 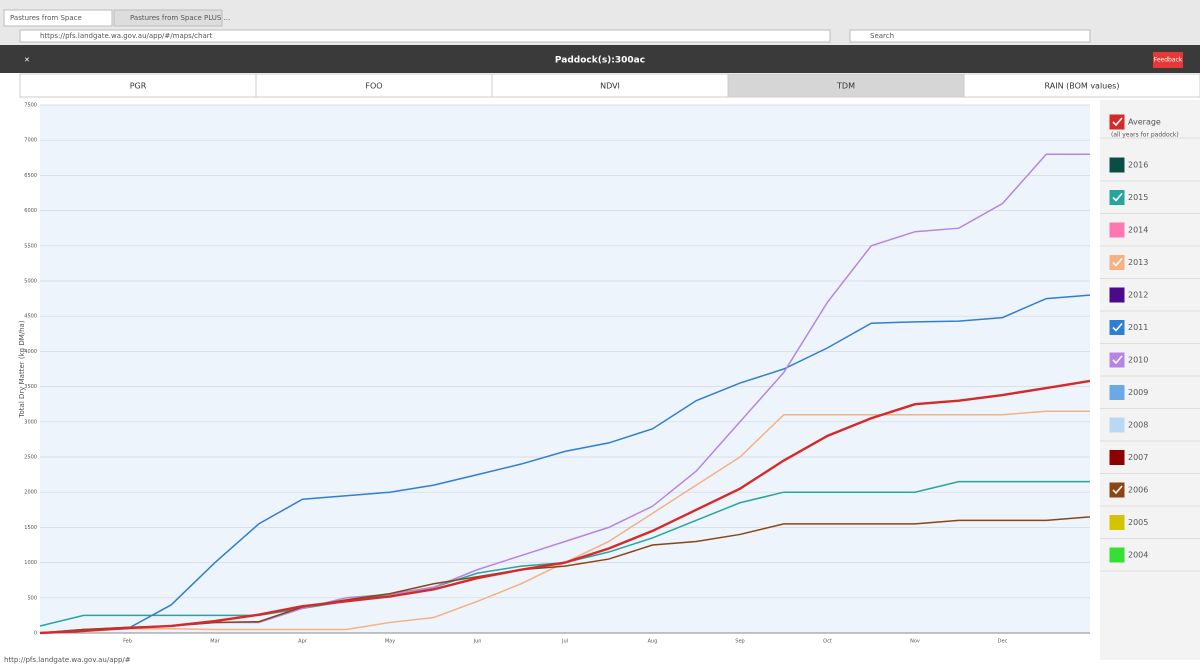 I want to click on chart-tab-label: NDVI, so click(x=610, y=86).